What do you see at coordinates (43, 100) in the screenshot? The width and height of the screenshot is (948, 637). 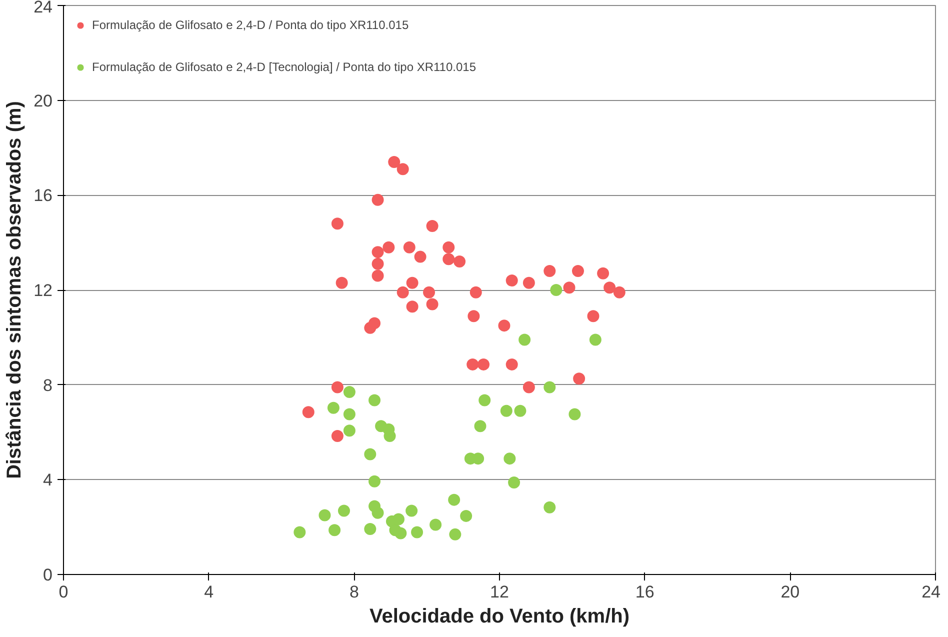 I see `y-tick-label: 20` at bounding box center [43, 100].